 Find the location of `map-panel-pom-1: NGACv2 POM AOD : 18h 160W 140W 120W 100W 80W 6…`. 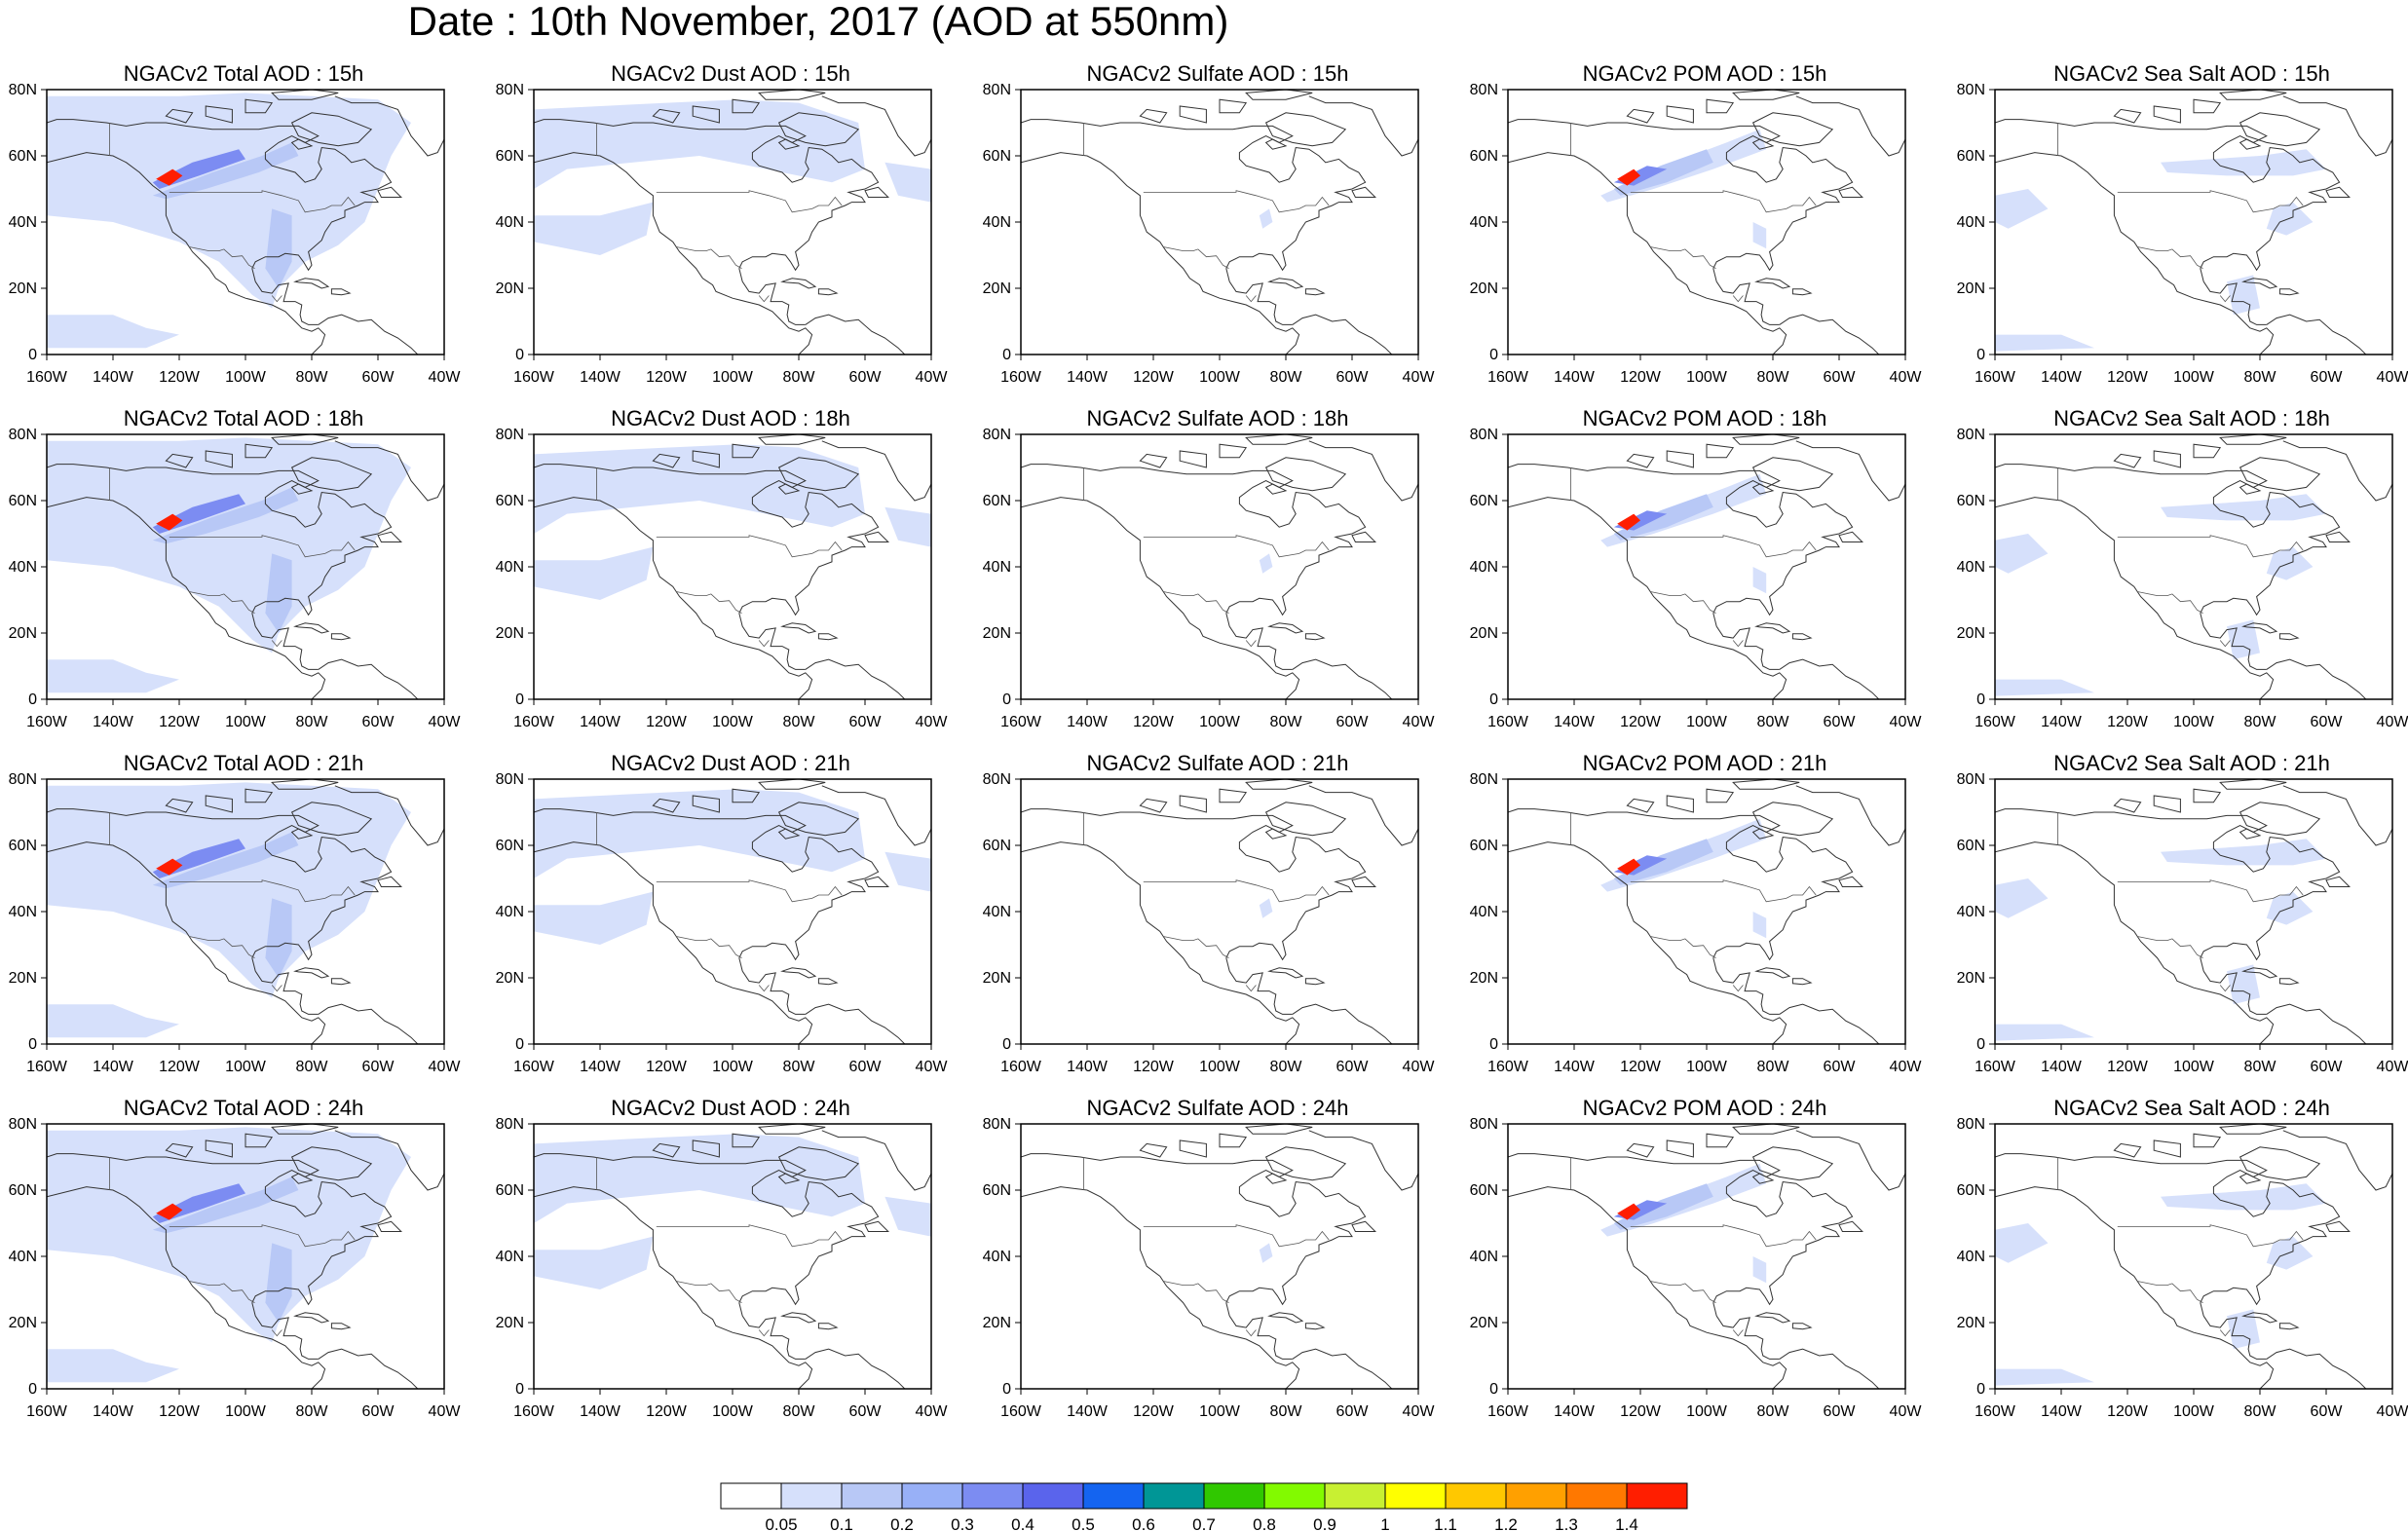

map-panel-pom-1: NGACv2 POM AOD : 18h 160W 140W 120W 100W 80W 6… is located at coordinates (1704, 578).